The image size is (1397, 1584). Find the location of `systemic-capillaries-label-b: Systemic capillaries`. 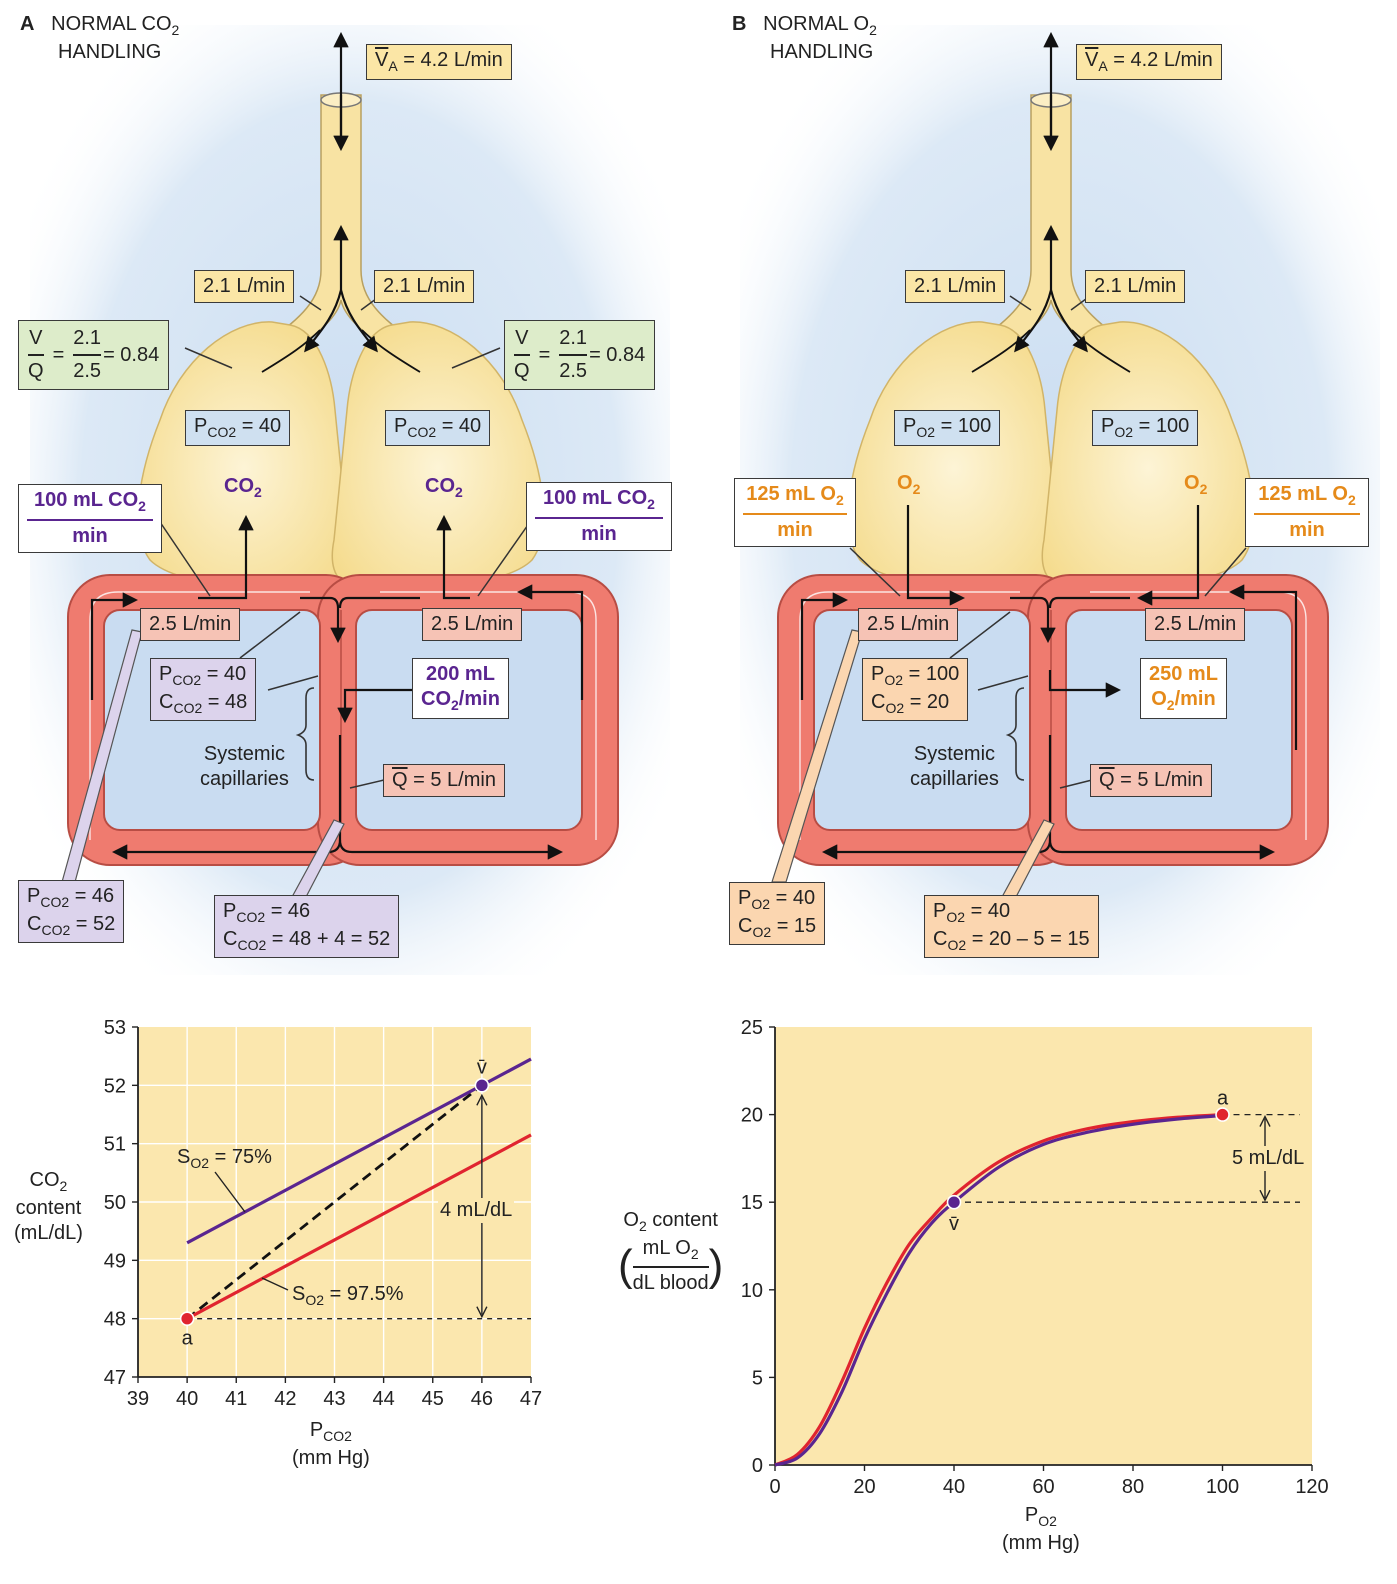

systemic-capillaries-label-b: Systemic capillaries is located at coordinates (954, 766).